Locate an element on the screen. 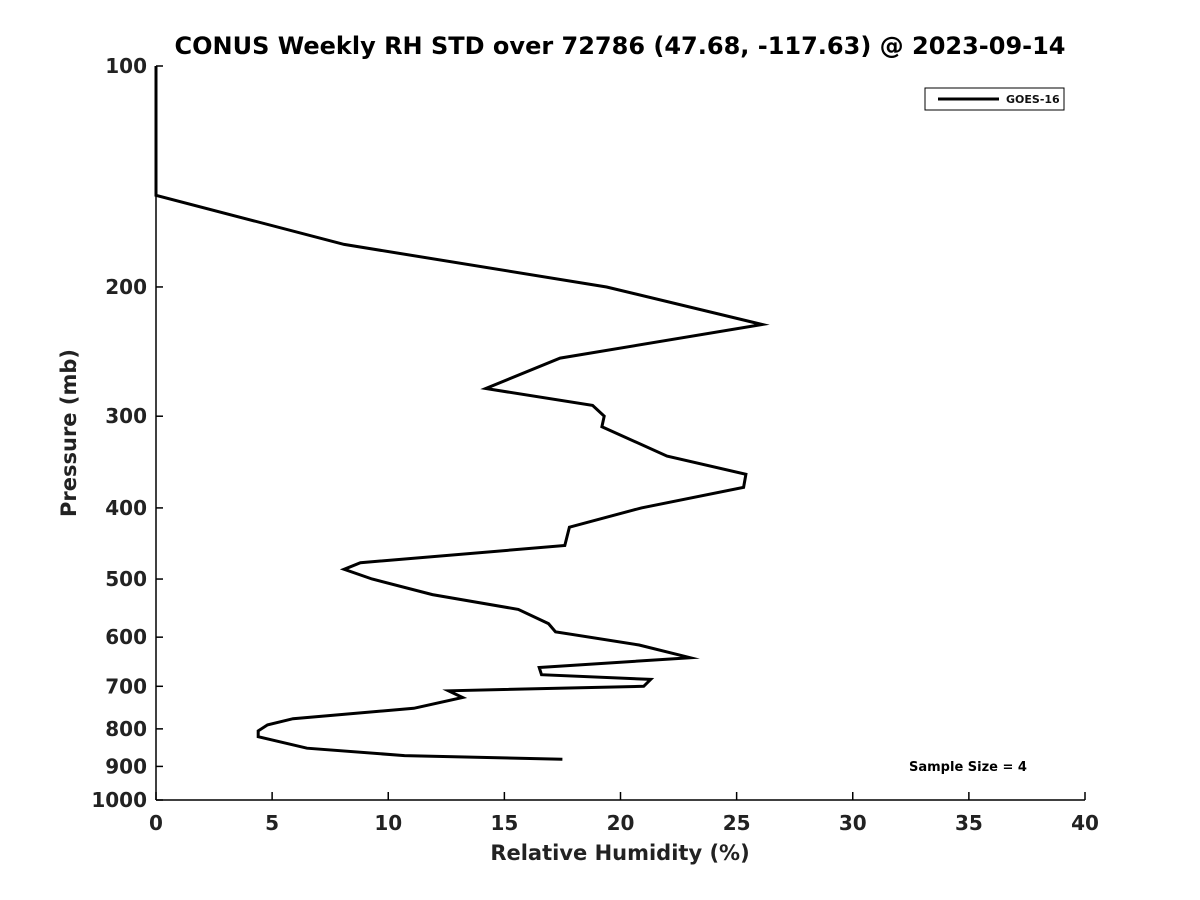 The image size is (1200, 900). x-tick-label: 15 is located at coordinates (504, 823).